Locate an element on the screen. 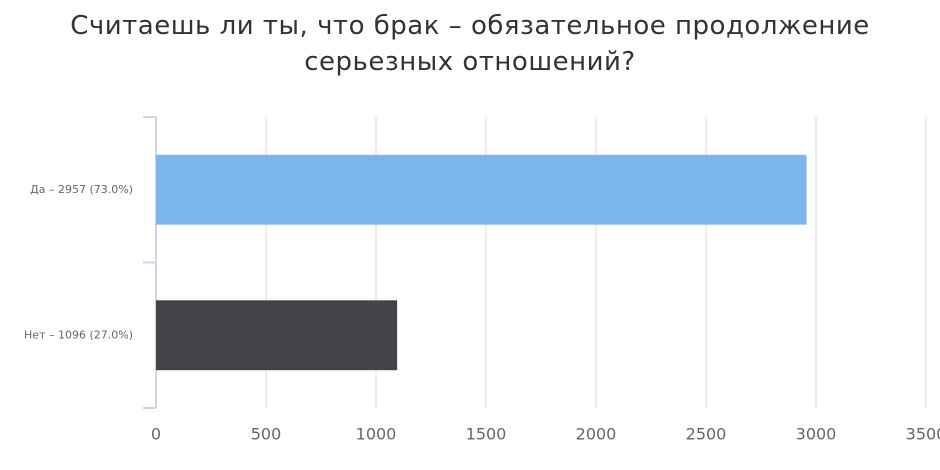  x-tick-label: 1000 is located at coordinates (376, 434).